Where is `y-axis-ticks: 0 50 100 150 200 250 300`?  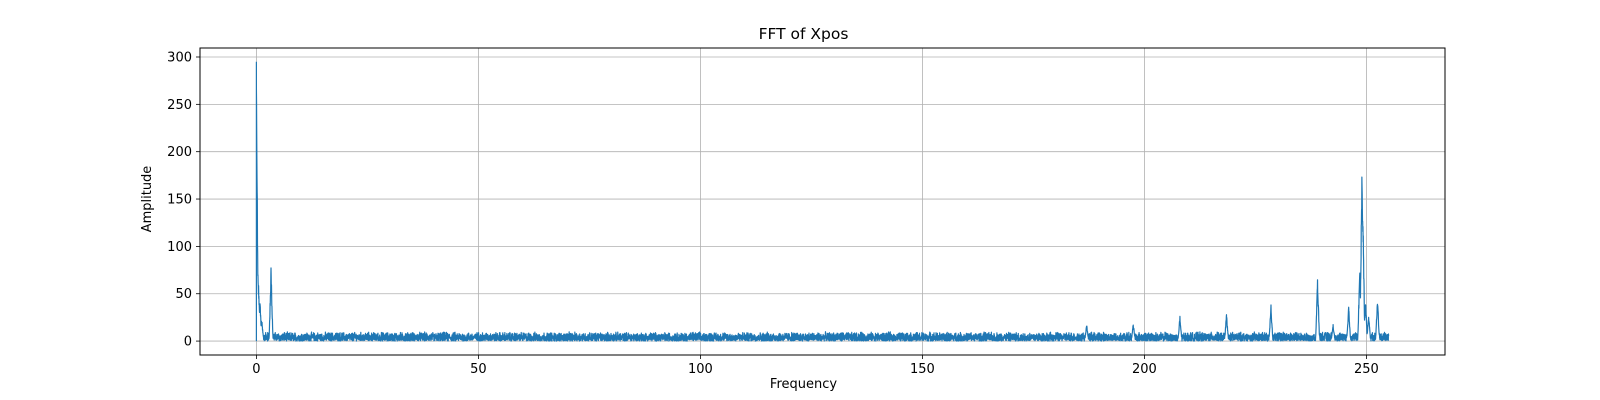 y-axis-ticks: 0 50 100 150 200 250 300 is located at coordinates (183, 200).